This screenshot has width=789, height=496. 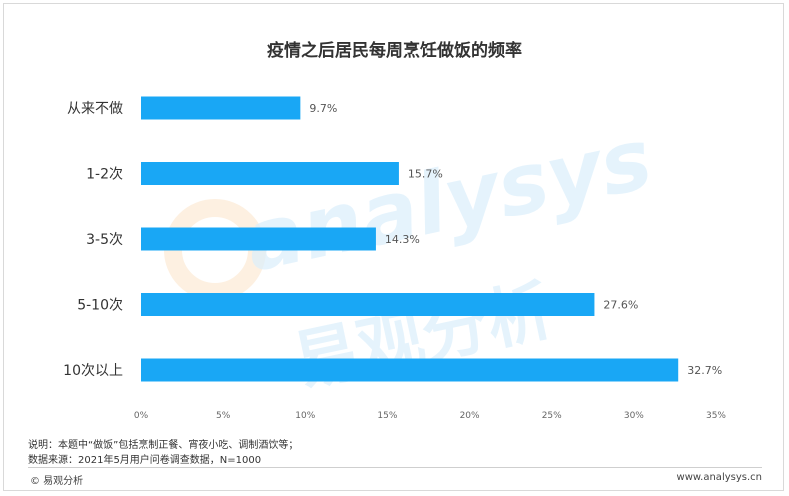 What do you see at coordinates (104, 175) in the screenshot?
I see `category-label: 1-2次` at bounding box center [104, 175].